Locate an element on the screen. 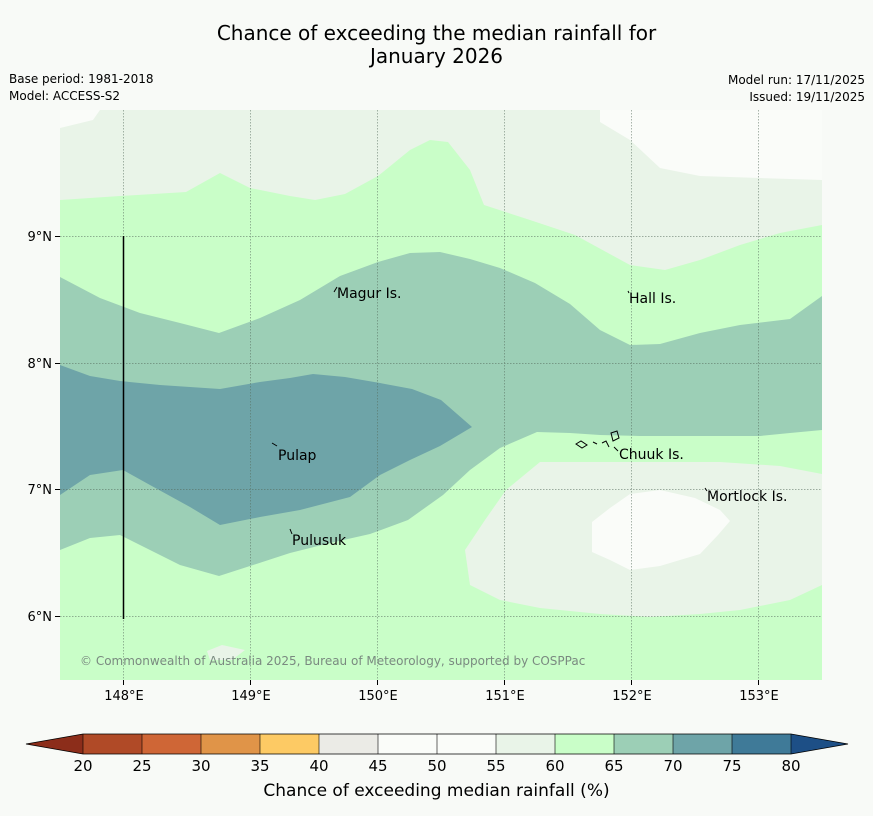 The height and width of the screenshot is (816, 873). meta-left: Base period: 1981-2018 Model: ACCESS-S2 is located at coordinates (81, 88).